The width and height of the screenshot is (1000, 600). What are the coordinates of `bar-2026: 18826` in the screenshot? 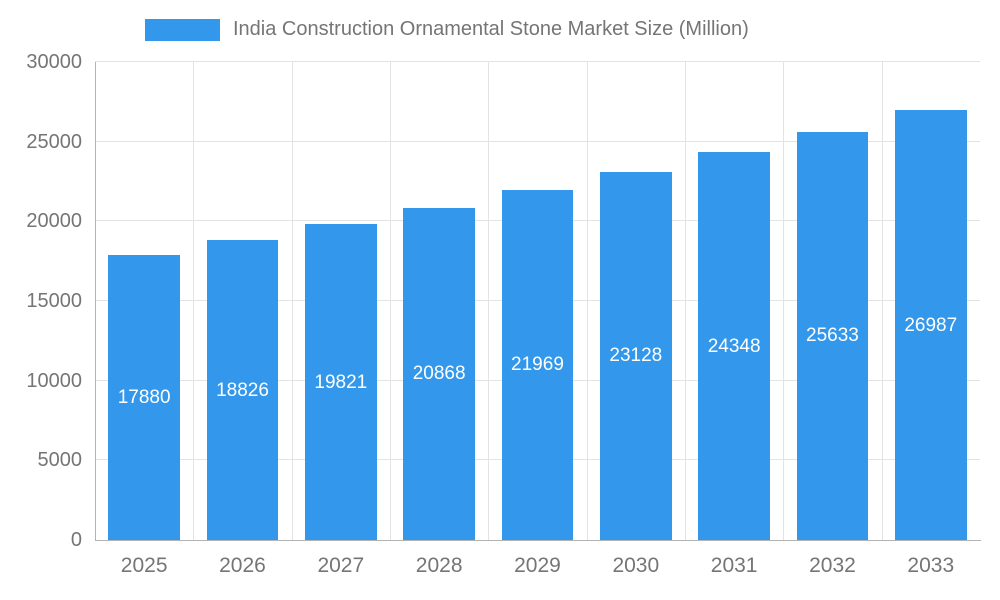 It's located at (242, 390).